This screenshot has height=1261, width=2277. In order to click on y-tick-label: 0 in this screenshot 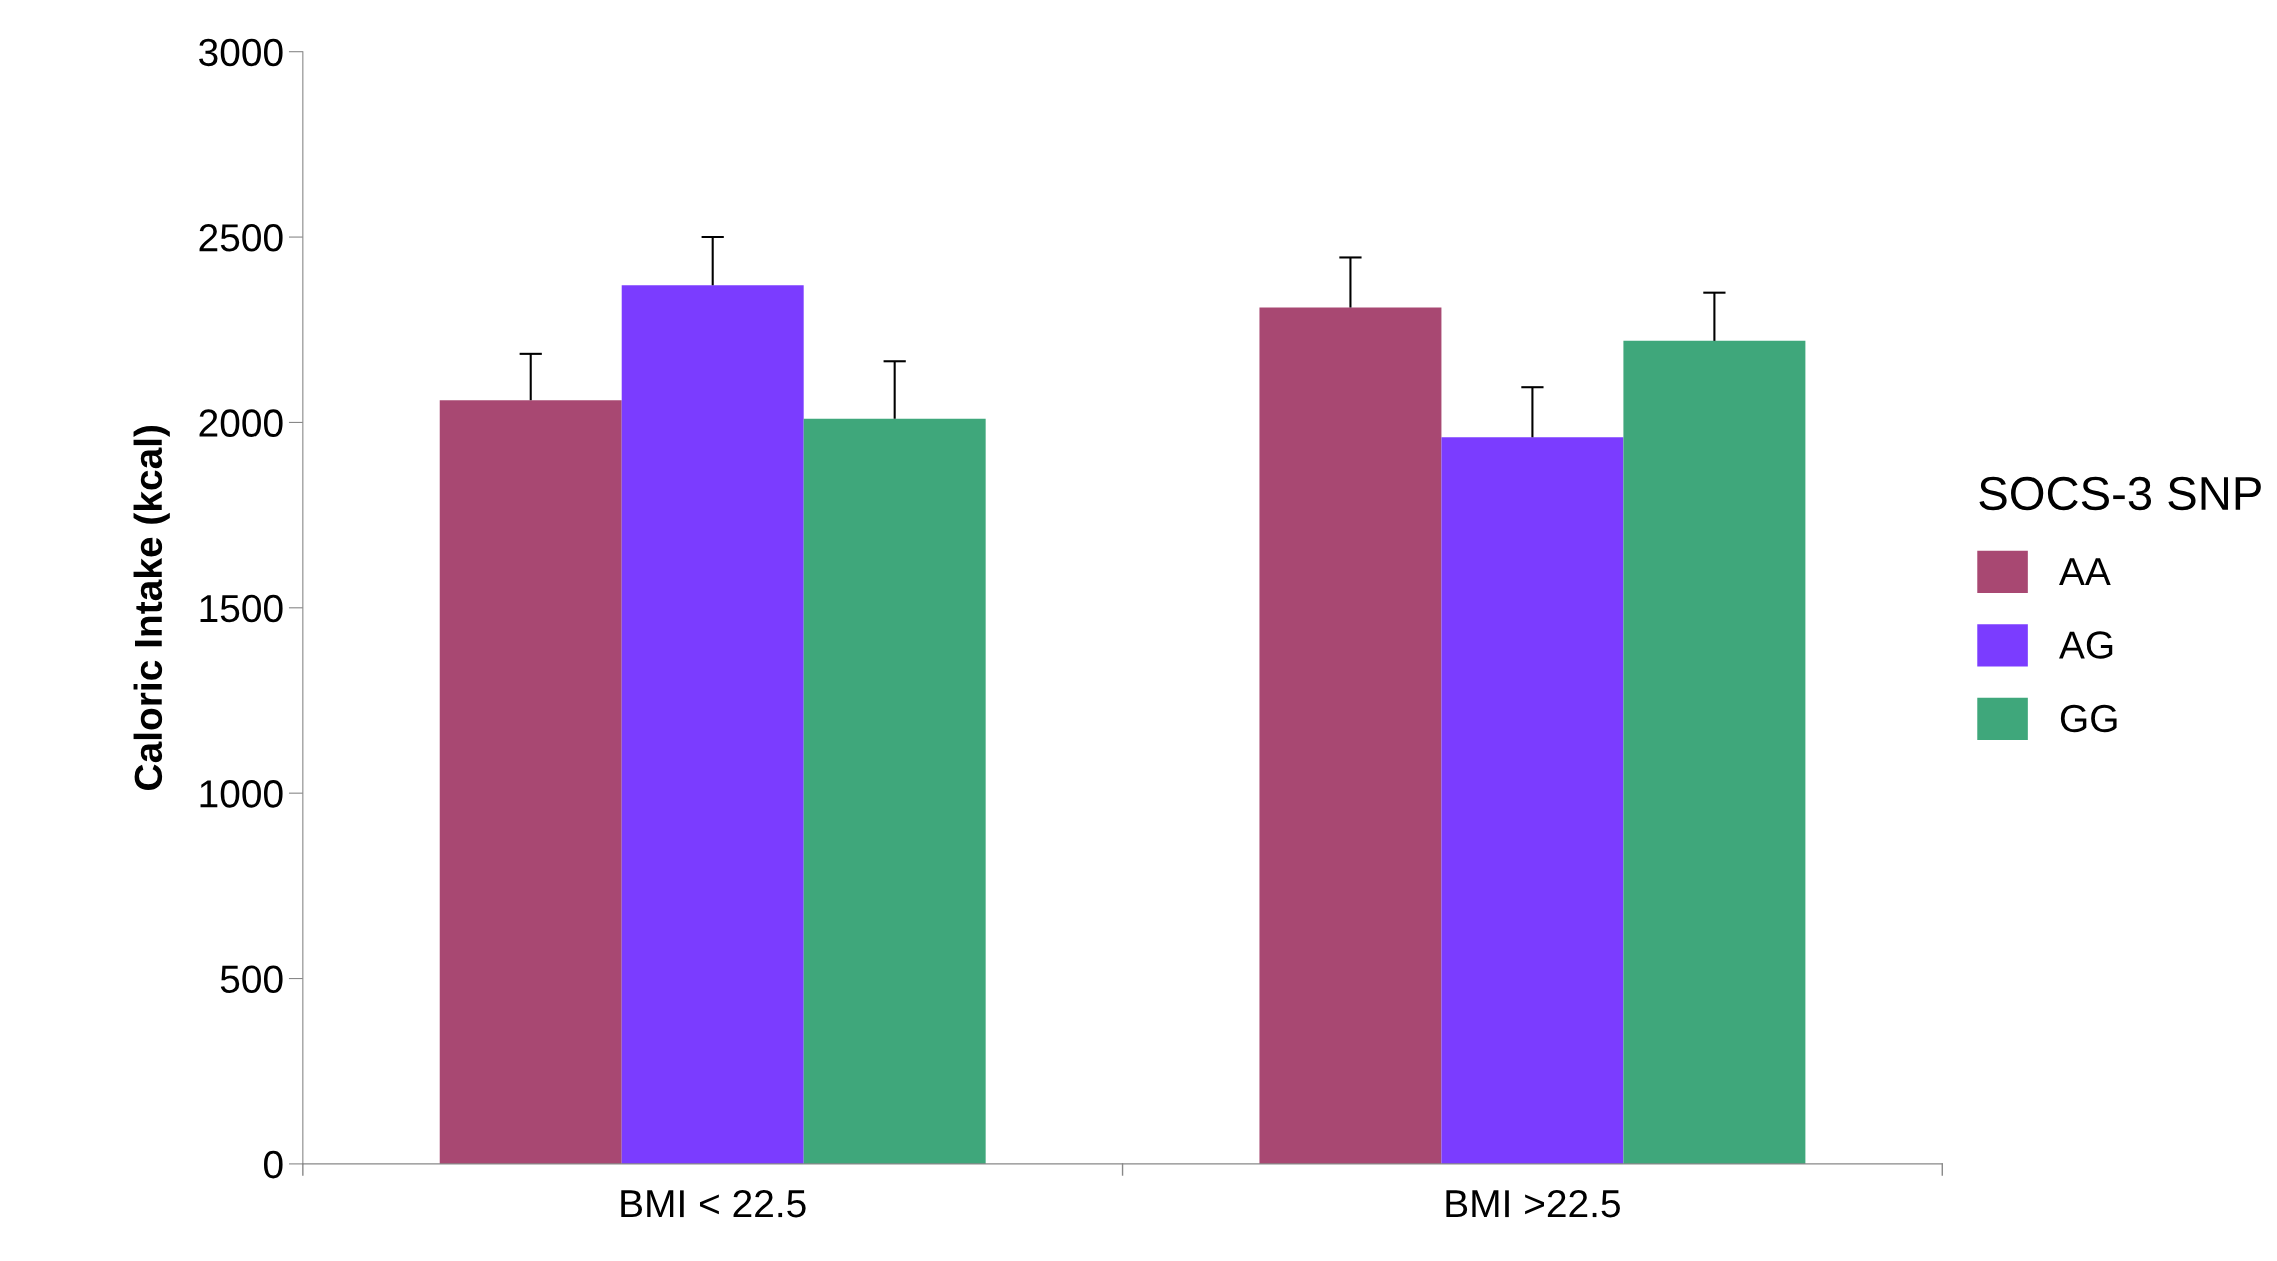, I will do `click(273, 1164)`.